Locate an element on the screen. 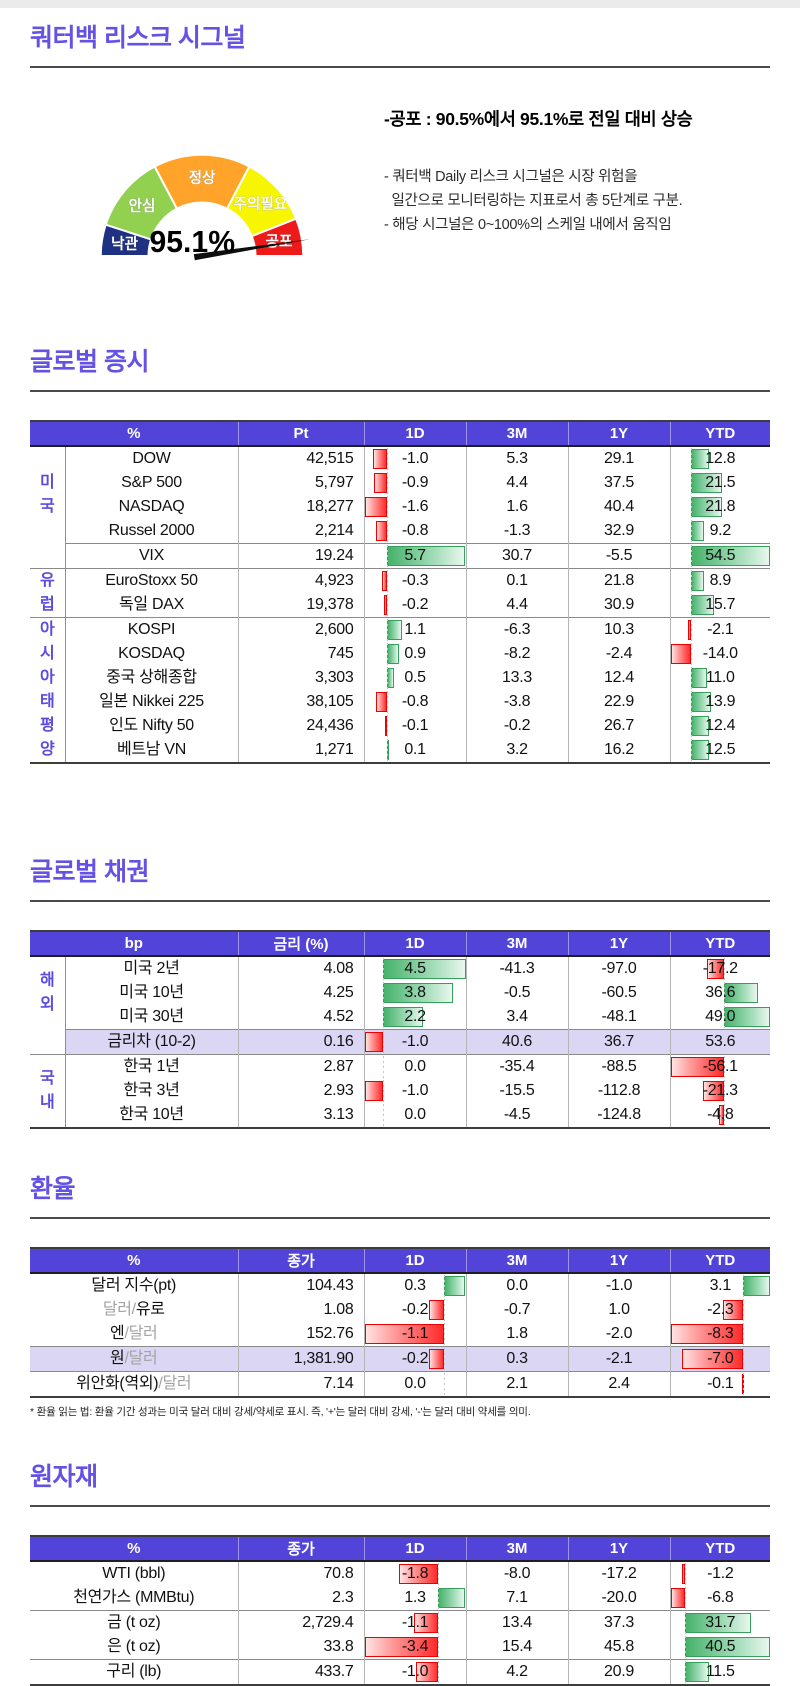 The width and height of the screenshot is (800, 1686). change-value: -2.0 is located at coordinates (619, 1333).